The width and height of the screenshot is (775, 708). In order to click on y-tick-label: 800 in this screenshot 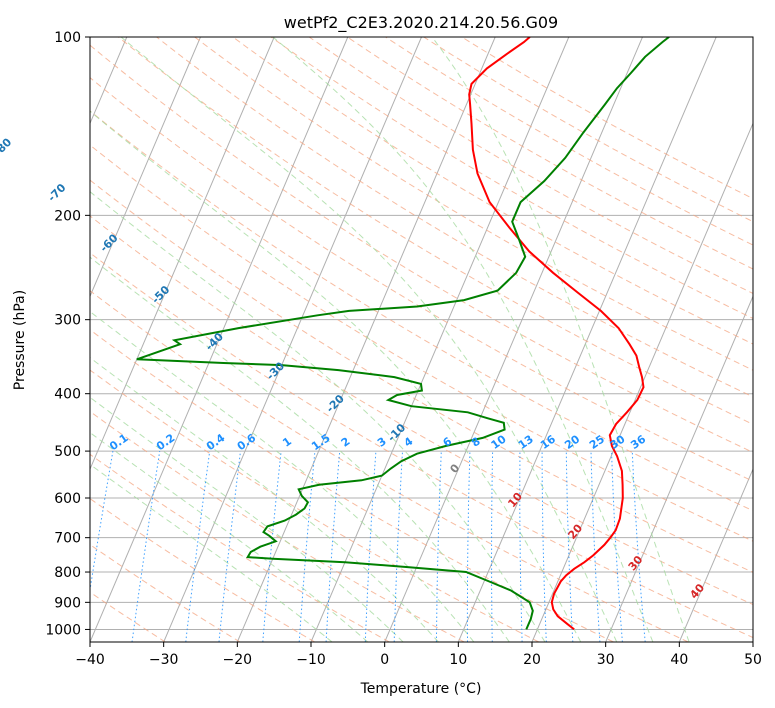, I will do `click(67, 573)`.